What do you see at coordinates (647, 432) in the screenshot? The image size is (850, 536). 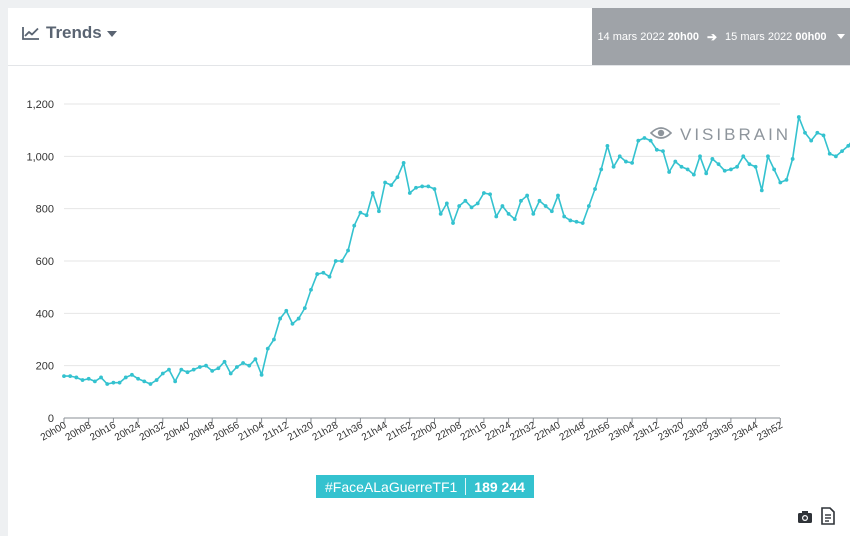 I see `x-tick-label: 23h12` at bounding box center [647, 432].